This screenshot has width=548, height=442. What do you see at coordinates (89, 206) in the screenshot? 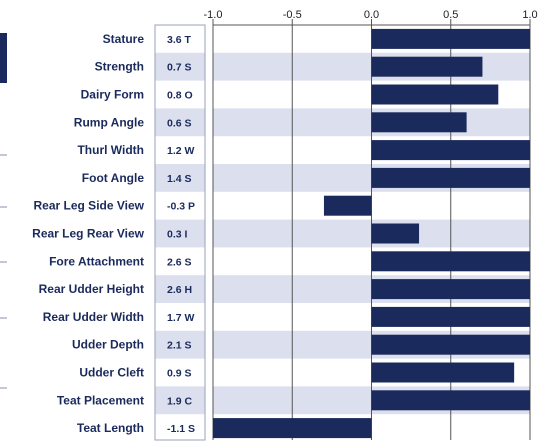
I see `category-label-6: Rear Leg Side View` at bounding box center [89, 206].